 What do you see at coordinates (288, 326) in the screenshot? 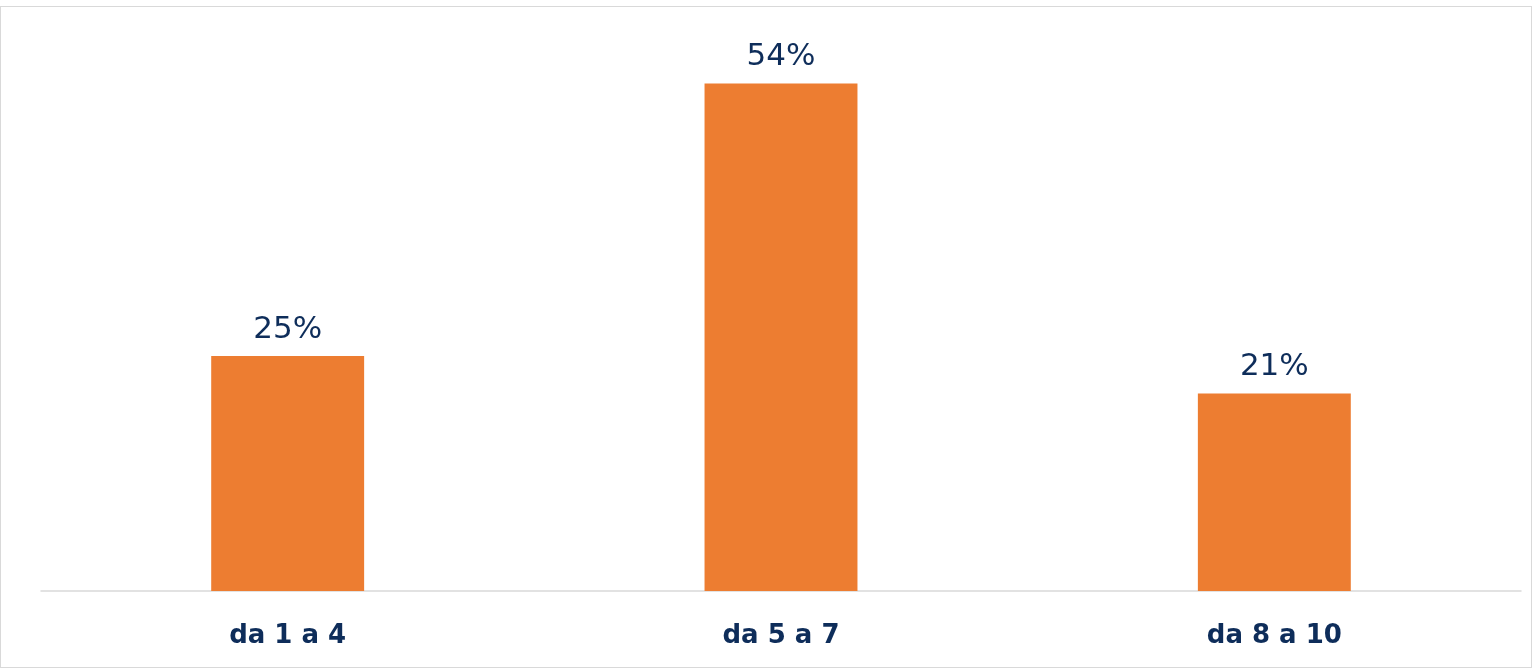
I see `data-label: 25%` at bounding box center [288, 326].